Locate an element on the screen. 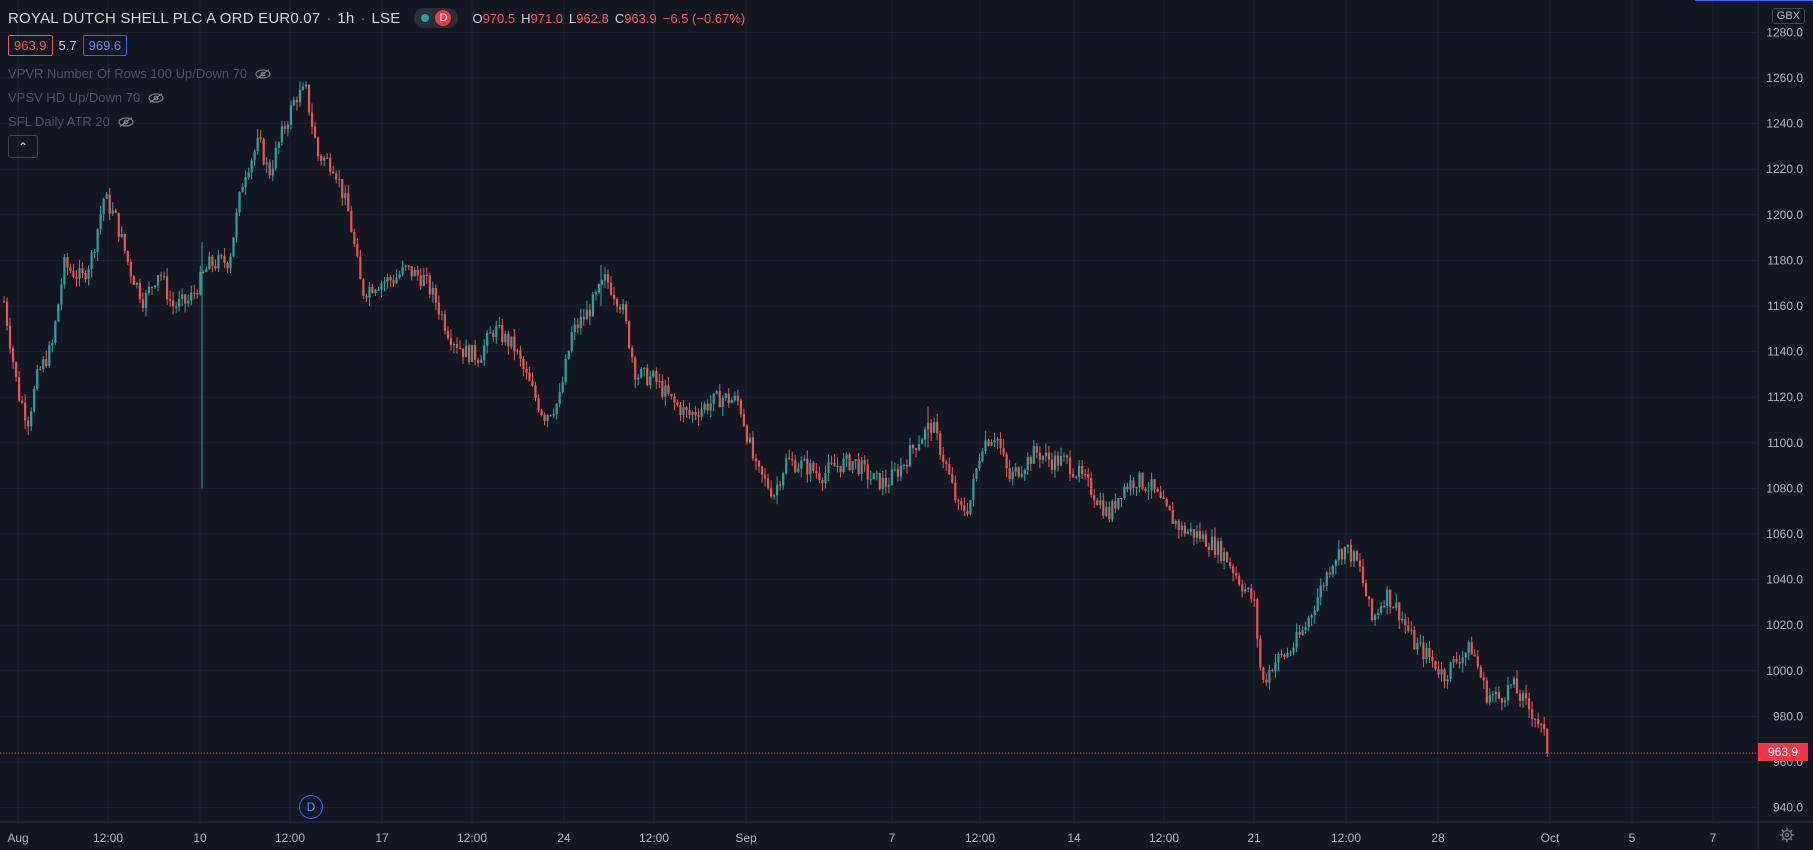  bid-price-box: 963.9 is located at coordinates (30, 45).